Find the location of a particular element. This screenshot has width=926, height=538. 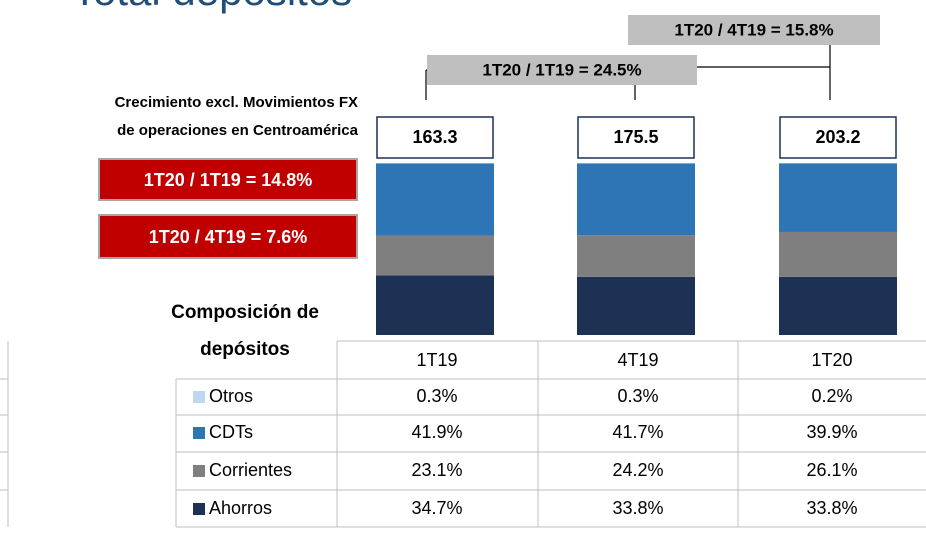

table-value: 41.9% is located at coordinates (436, 432).